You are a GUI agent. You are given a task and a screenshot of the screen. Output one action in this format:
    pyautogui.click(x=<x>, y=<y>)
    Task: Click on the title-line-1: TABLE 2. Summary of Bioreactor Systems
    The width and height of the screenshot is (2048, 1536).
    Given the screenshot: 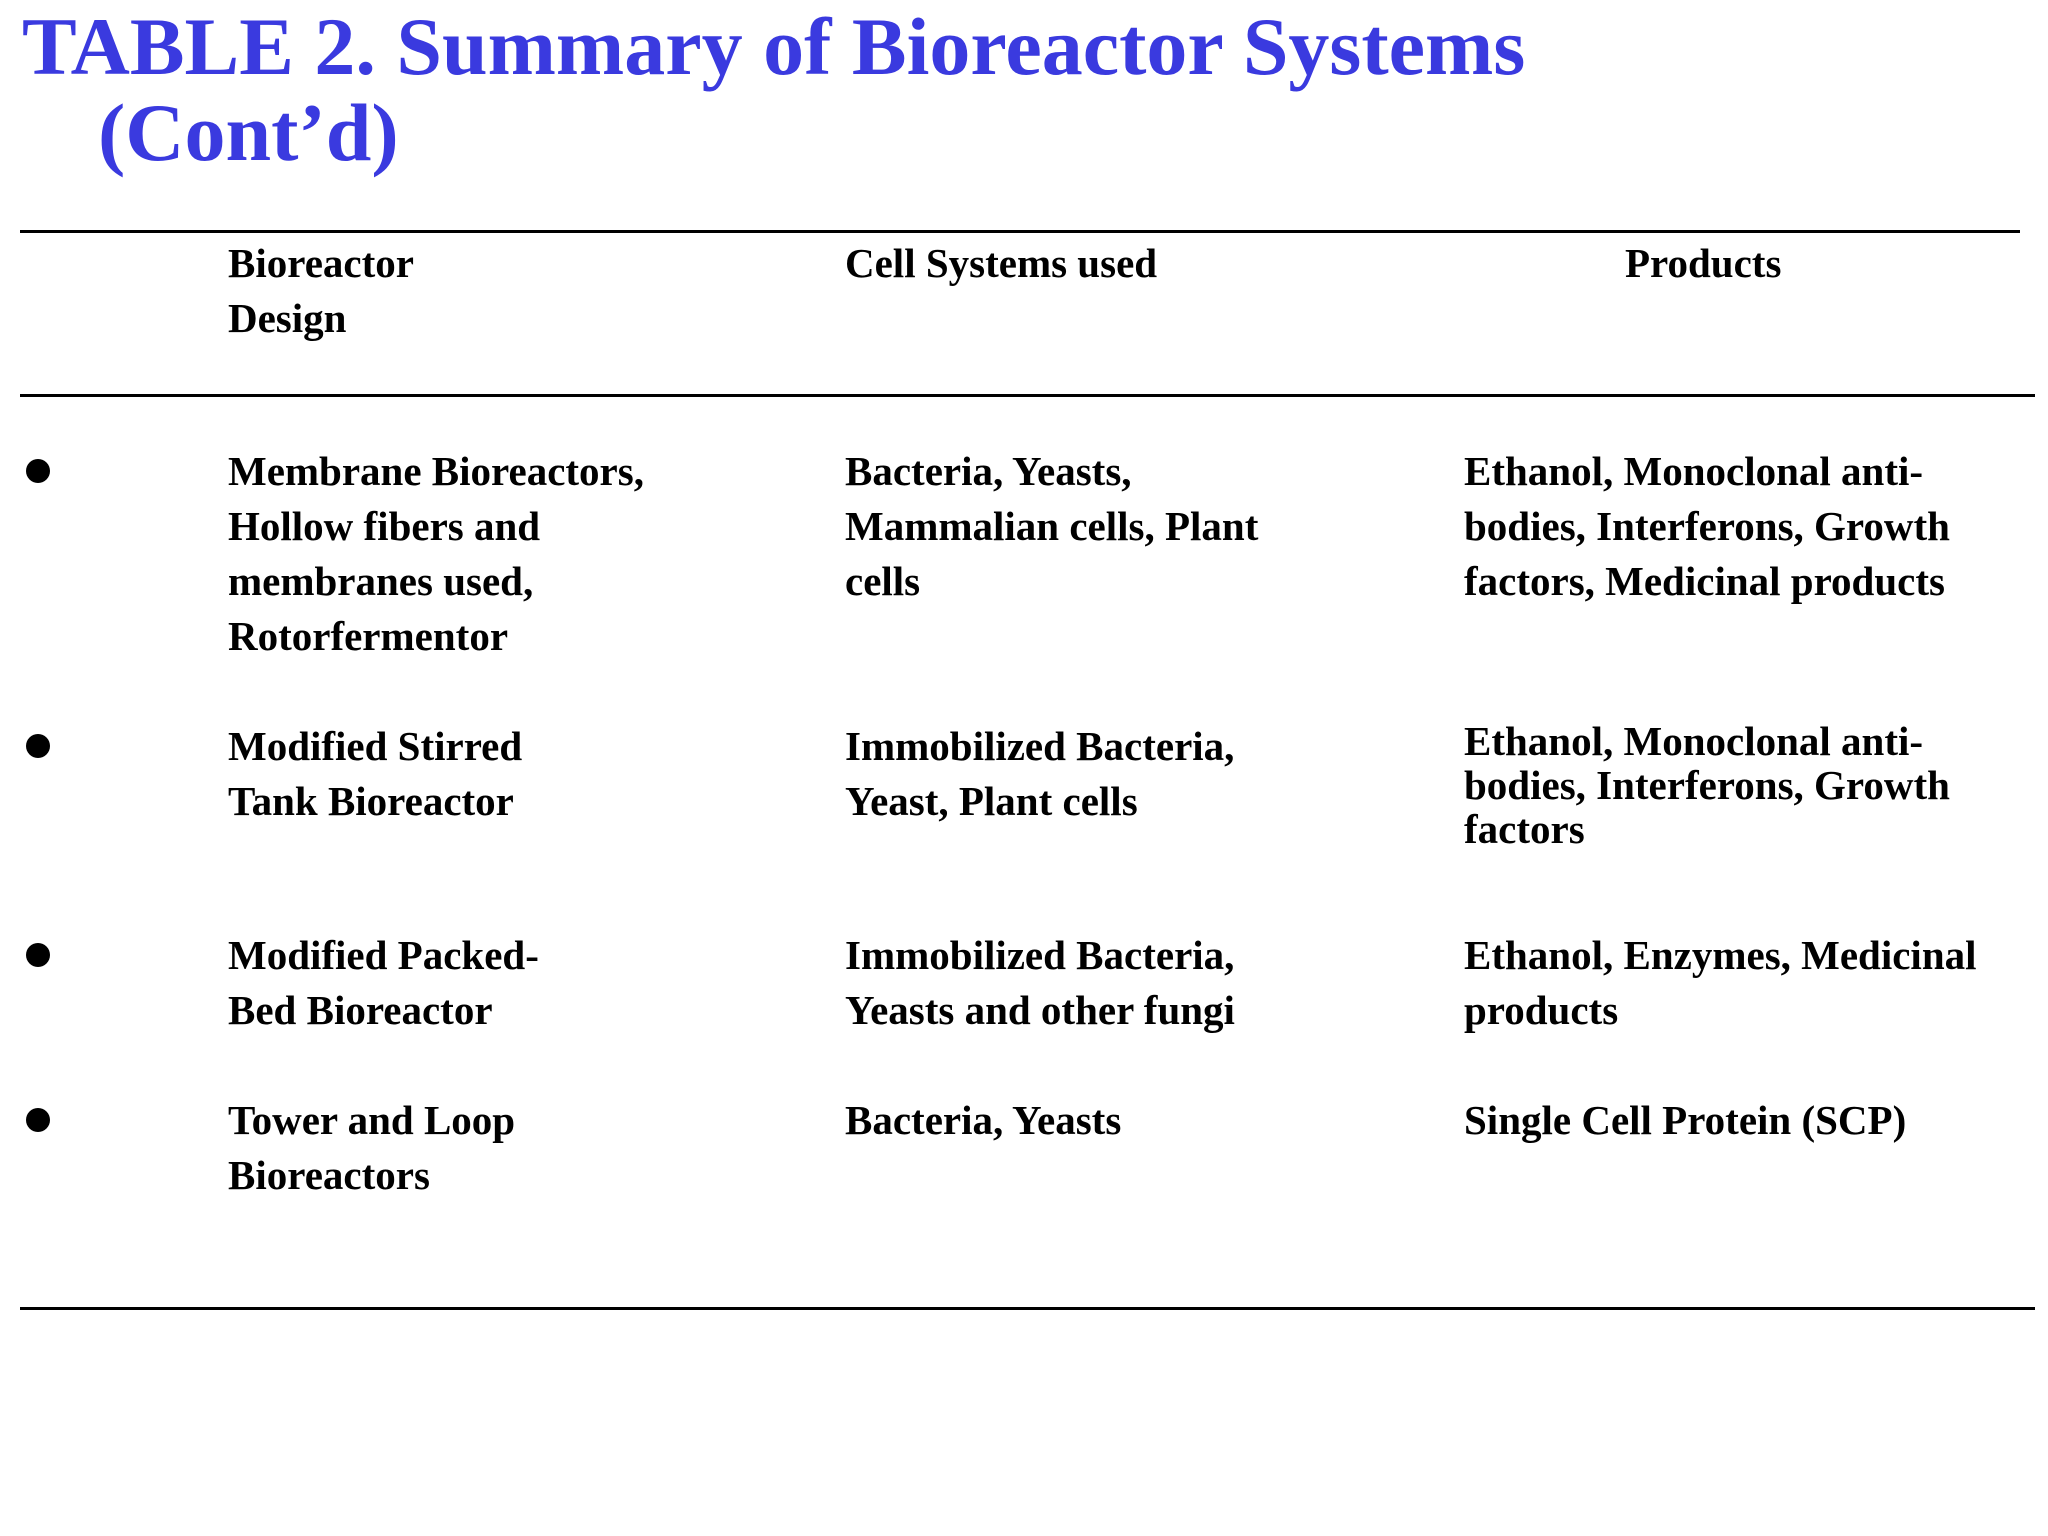 What is the action you would take?
    pyautogui.click(x=774, y=46)
    